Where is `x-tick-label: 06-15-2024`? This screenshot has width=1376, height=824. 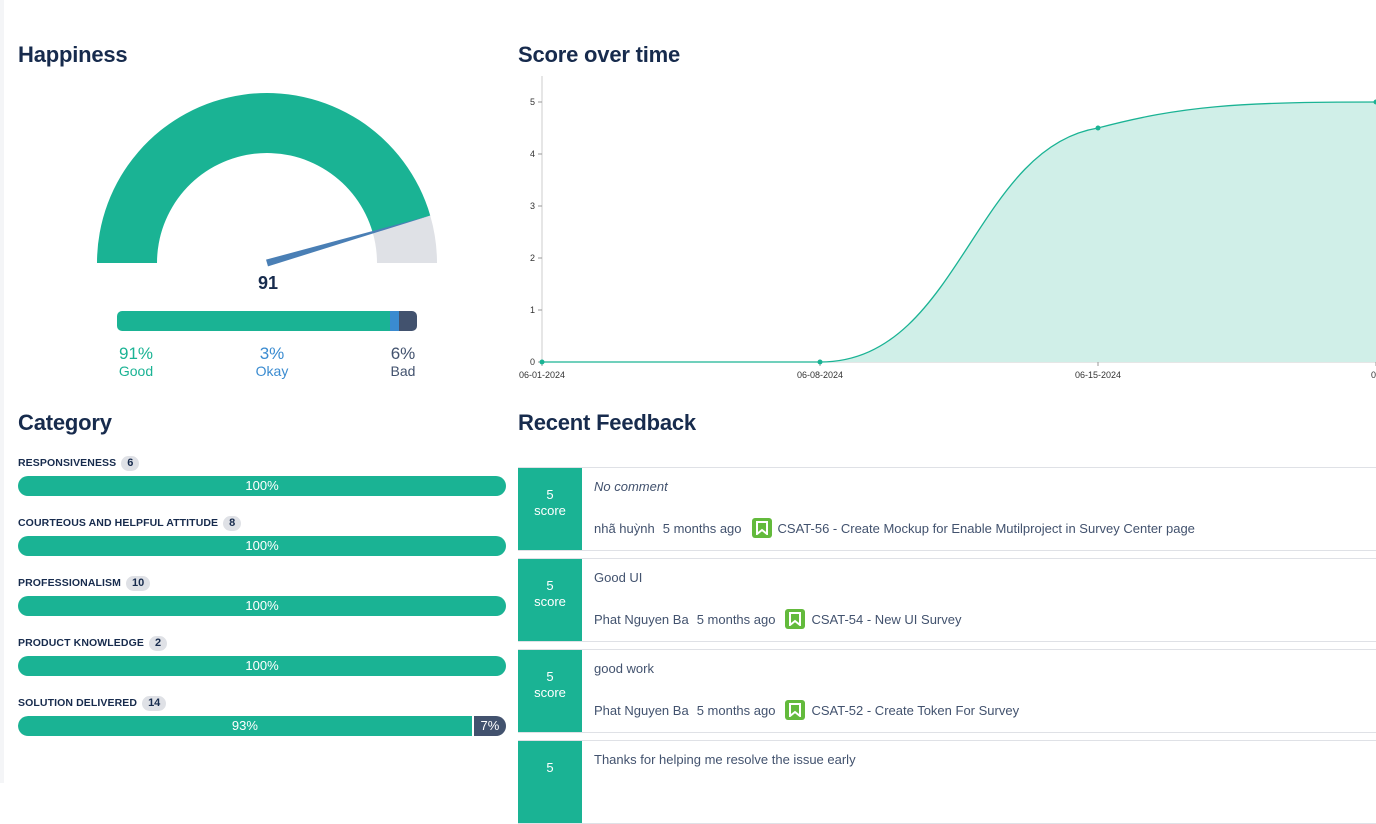 x-tick-label: 06-15-2024 is located at coordinates (1098, 375).